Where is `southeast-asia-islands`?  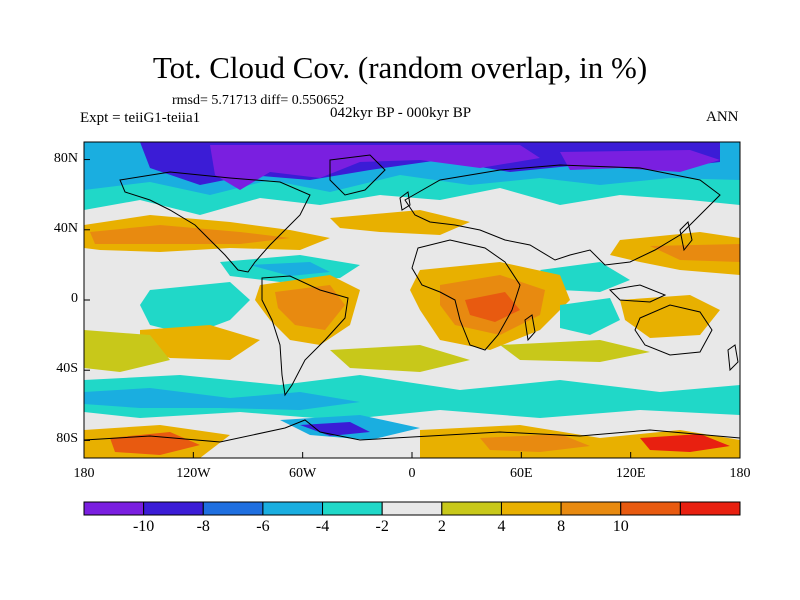
southeast-asia-islands is located at coordinates (637, 293).